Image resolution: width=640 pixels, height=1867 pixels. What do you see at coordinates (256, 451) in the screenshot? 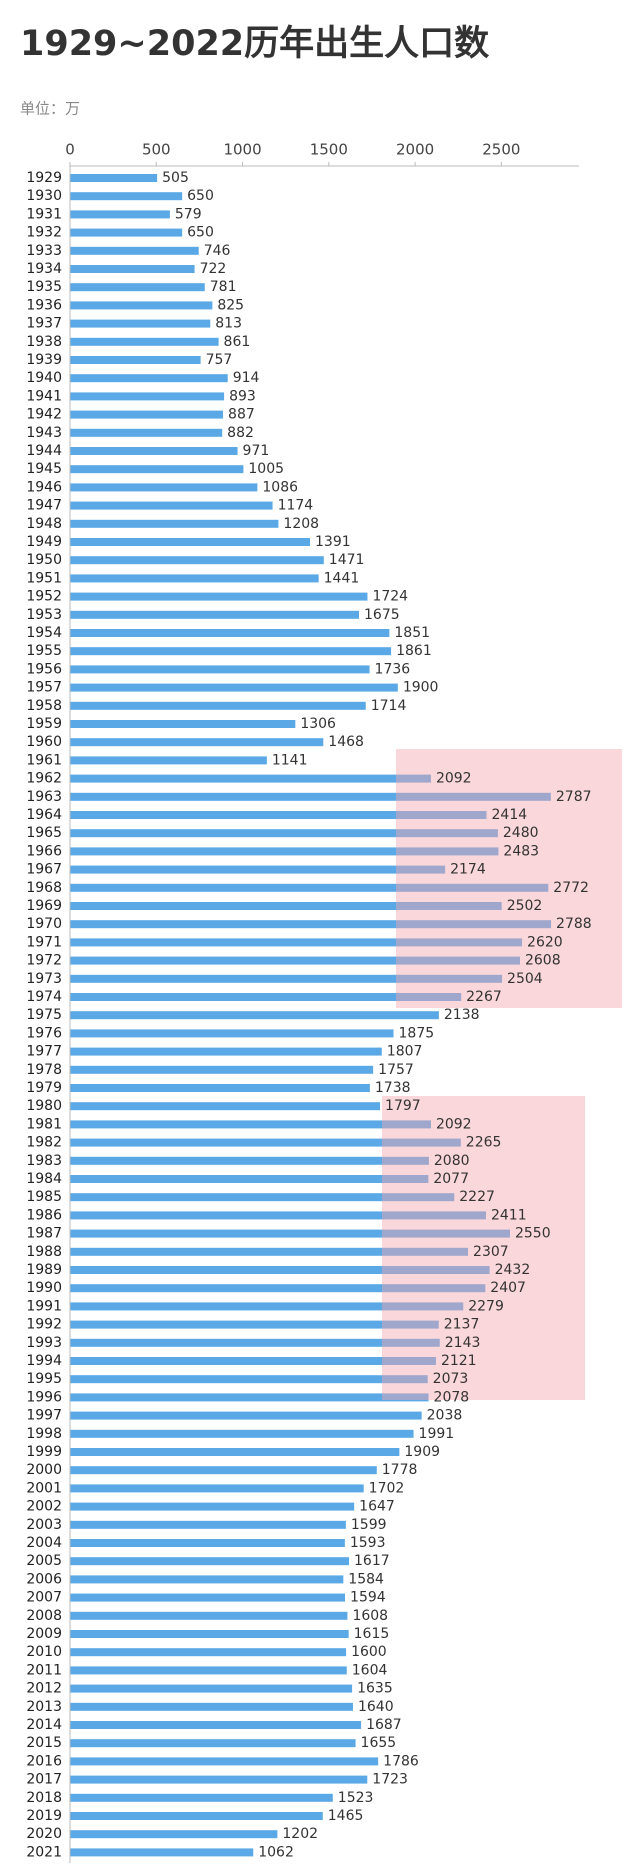
I see `value-label: 971` at bounding box center [256, 451].